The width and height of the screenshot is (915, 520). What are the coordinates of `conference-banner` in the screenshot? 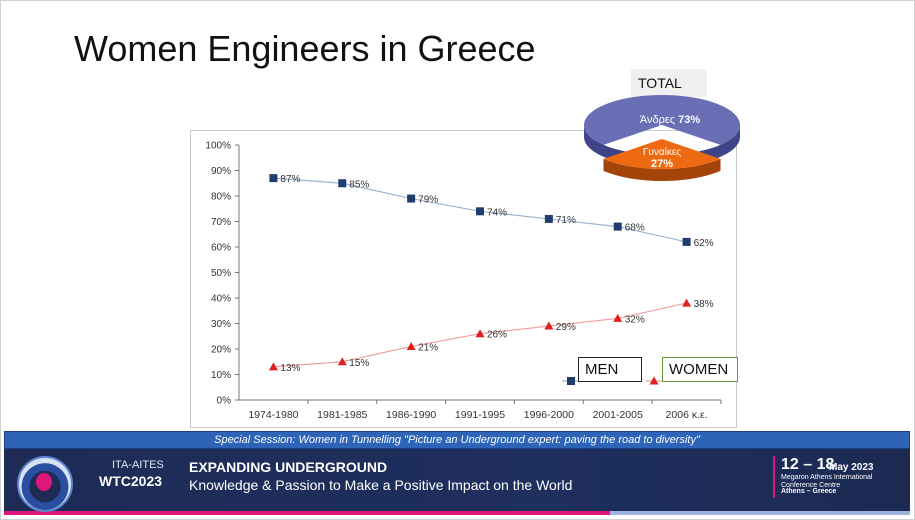 It's located at (457, 480).